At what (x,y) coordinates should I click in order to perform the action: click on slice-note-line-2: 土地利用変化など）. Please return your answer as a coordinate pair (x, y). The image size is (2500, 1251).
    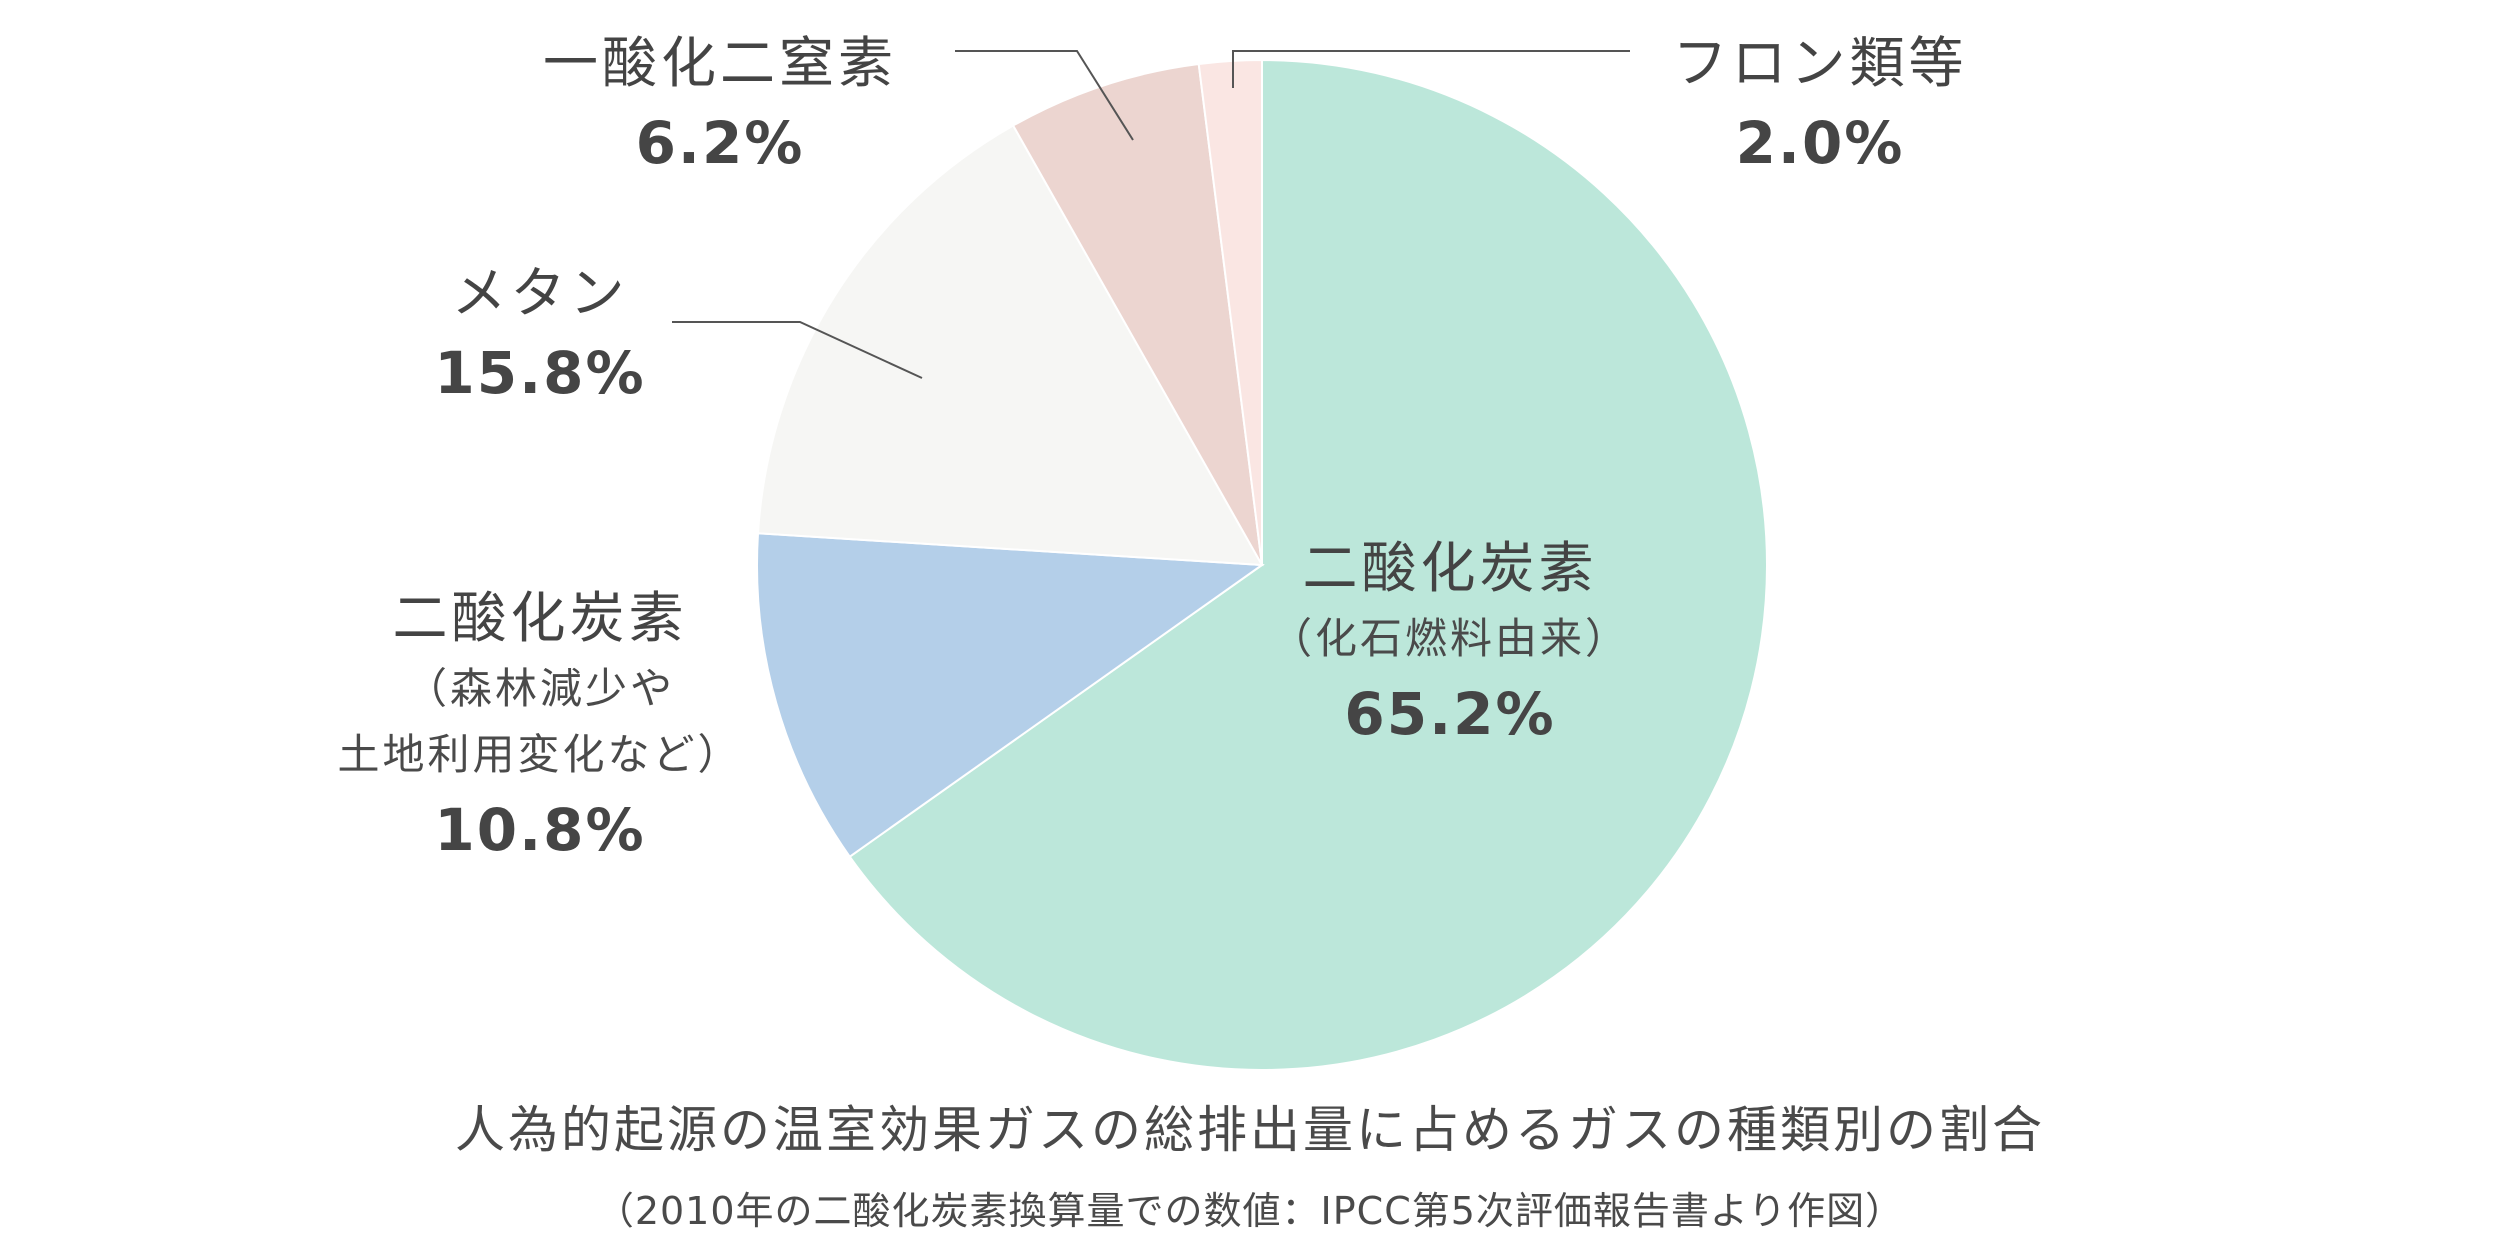
    Looking at the image, I should click on (540, 754).